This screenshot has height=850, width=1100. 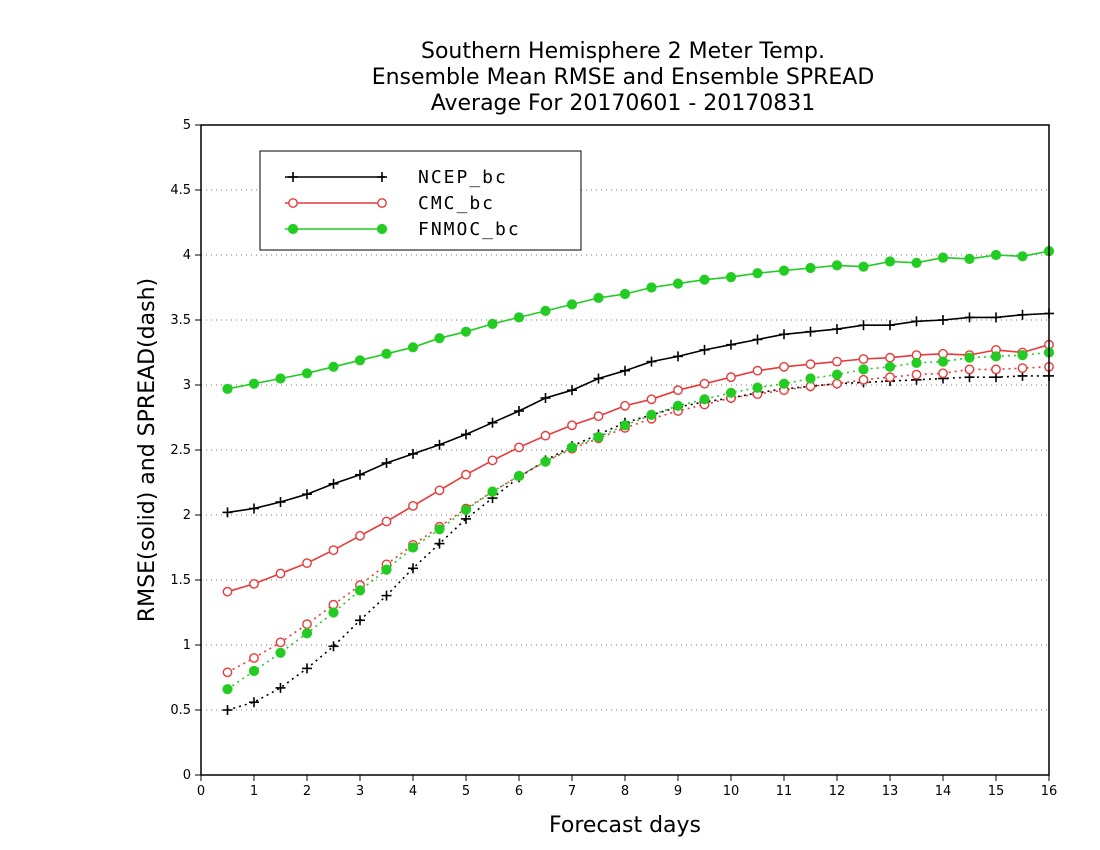 What do you see at coordinates (307, 791) in the screenshot?
I see `x-tick-label: 2` at bounding box center [307, 791].